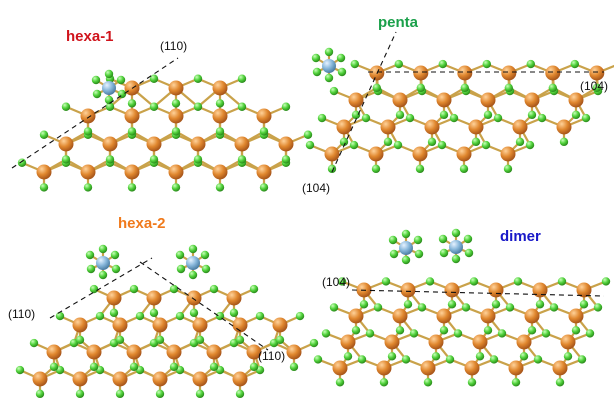  I want to click on panel-title-hexa-2: hexa-2, so click(142, 223).